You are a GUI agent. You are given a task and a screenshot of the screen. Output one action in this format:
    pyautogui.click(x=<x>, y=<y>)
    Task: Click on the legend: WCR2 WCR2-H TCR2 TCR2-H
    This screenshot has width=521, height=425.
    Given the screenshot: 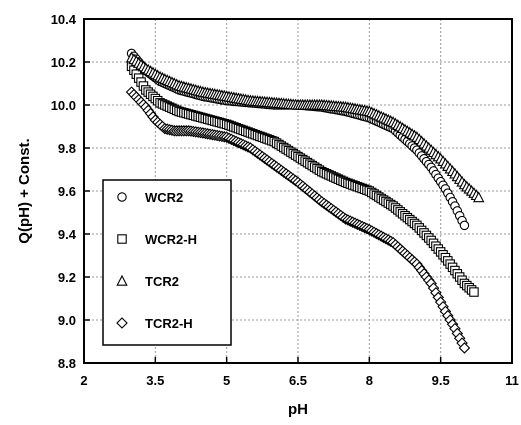 What is the action you would take?
    pyautogui.click(x=167, y=262)
    